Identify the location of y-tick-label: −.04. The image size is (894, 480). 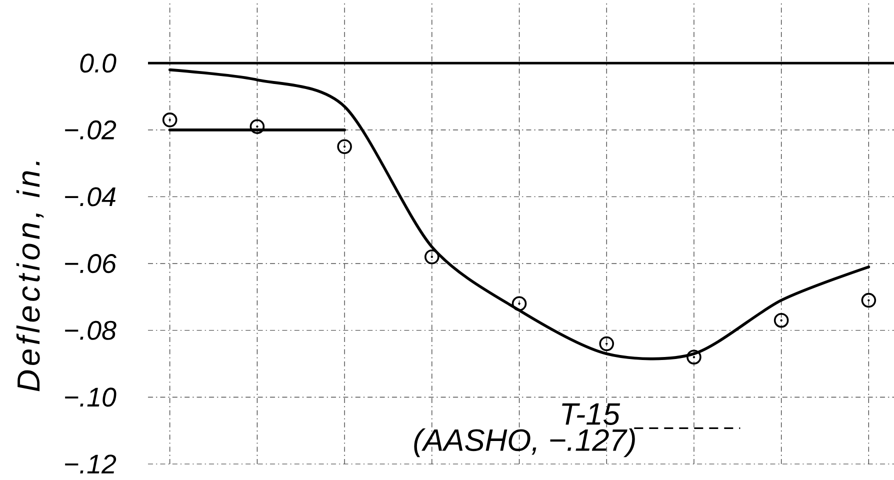
(90, 196).